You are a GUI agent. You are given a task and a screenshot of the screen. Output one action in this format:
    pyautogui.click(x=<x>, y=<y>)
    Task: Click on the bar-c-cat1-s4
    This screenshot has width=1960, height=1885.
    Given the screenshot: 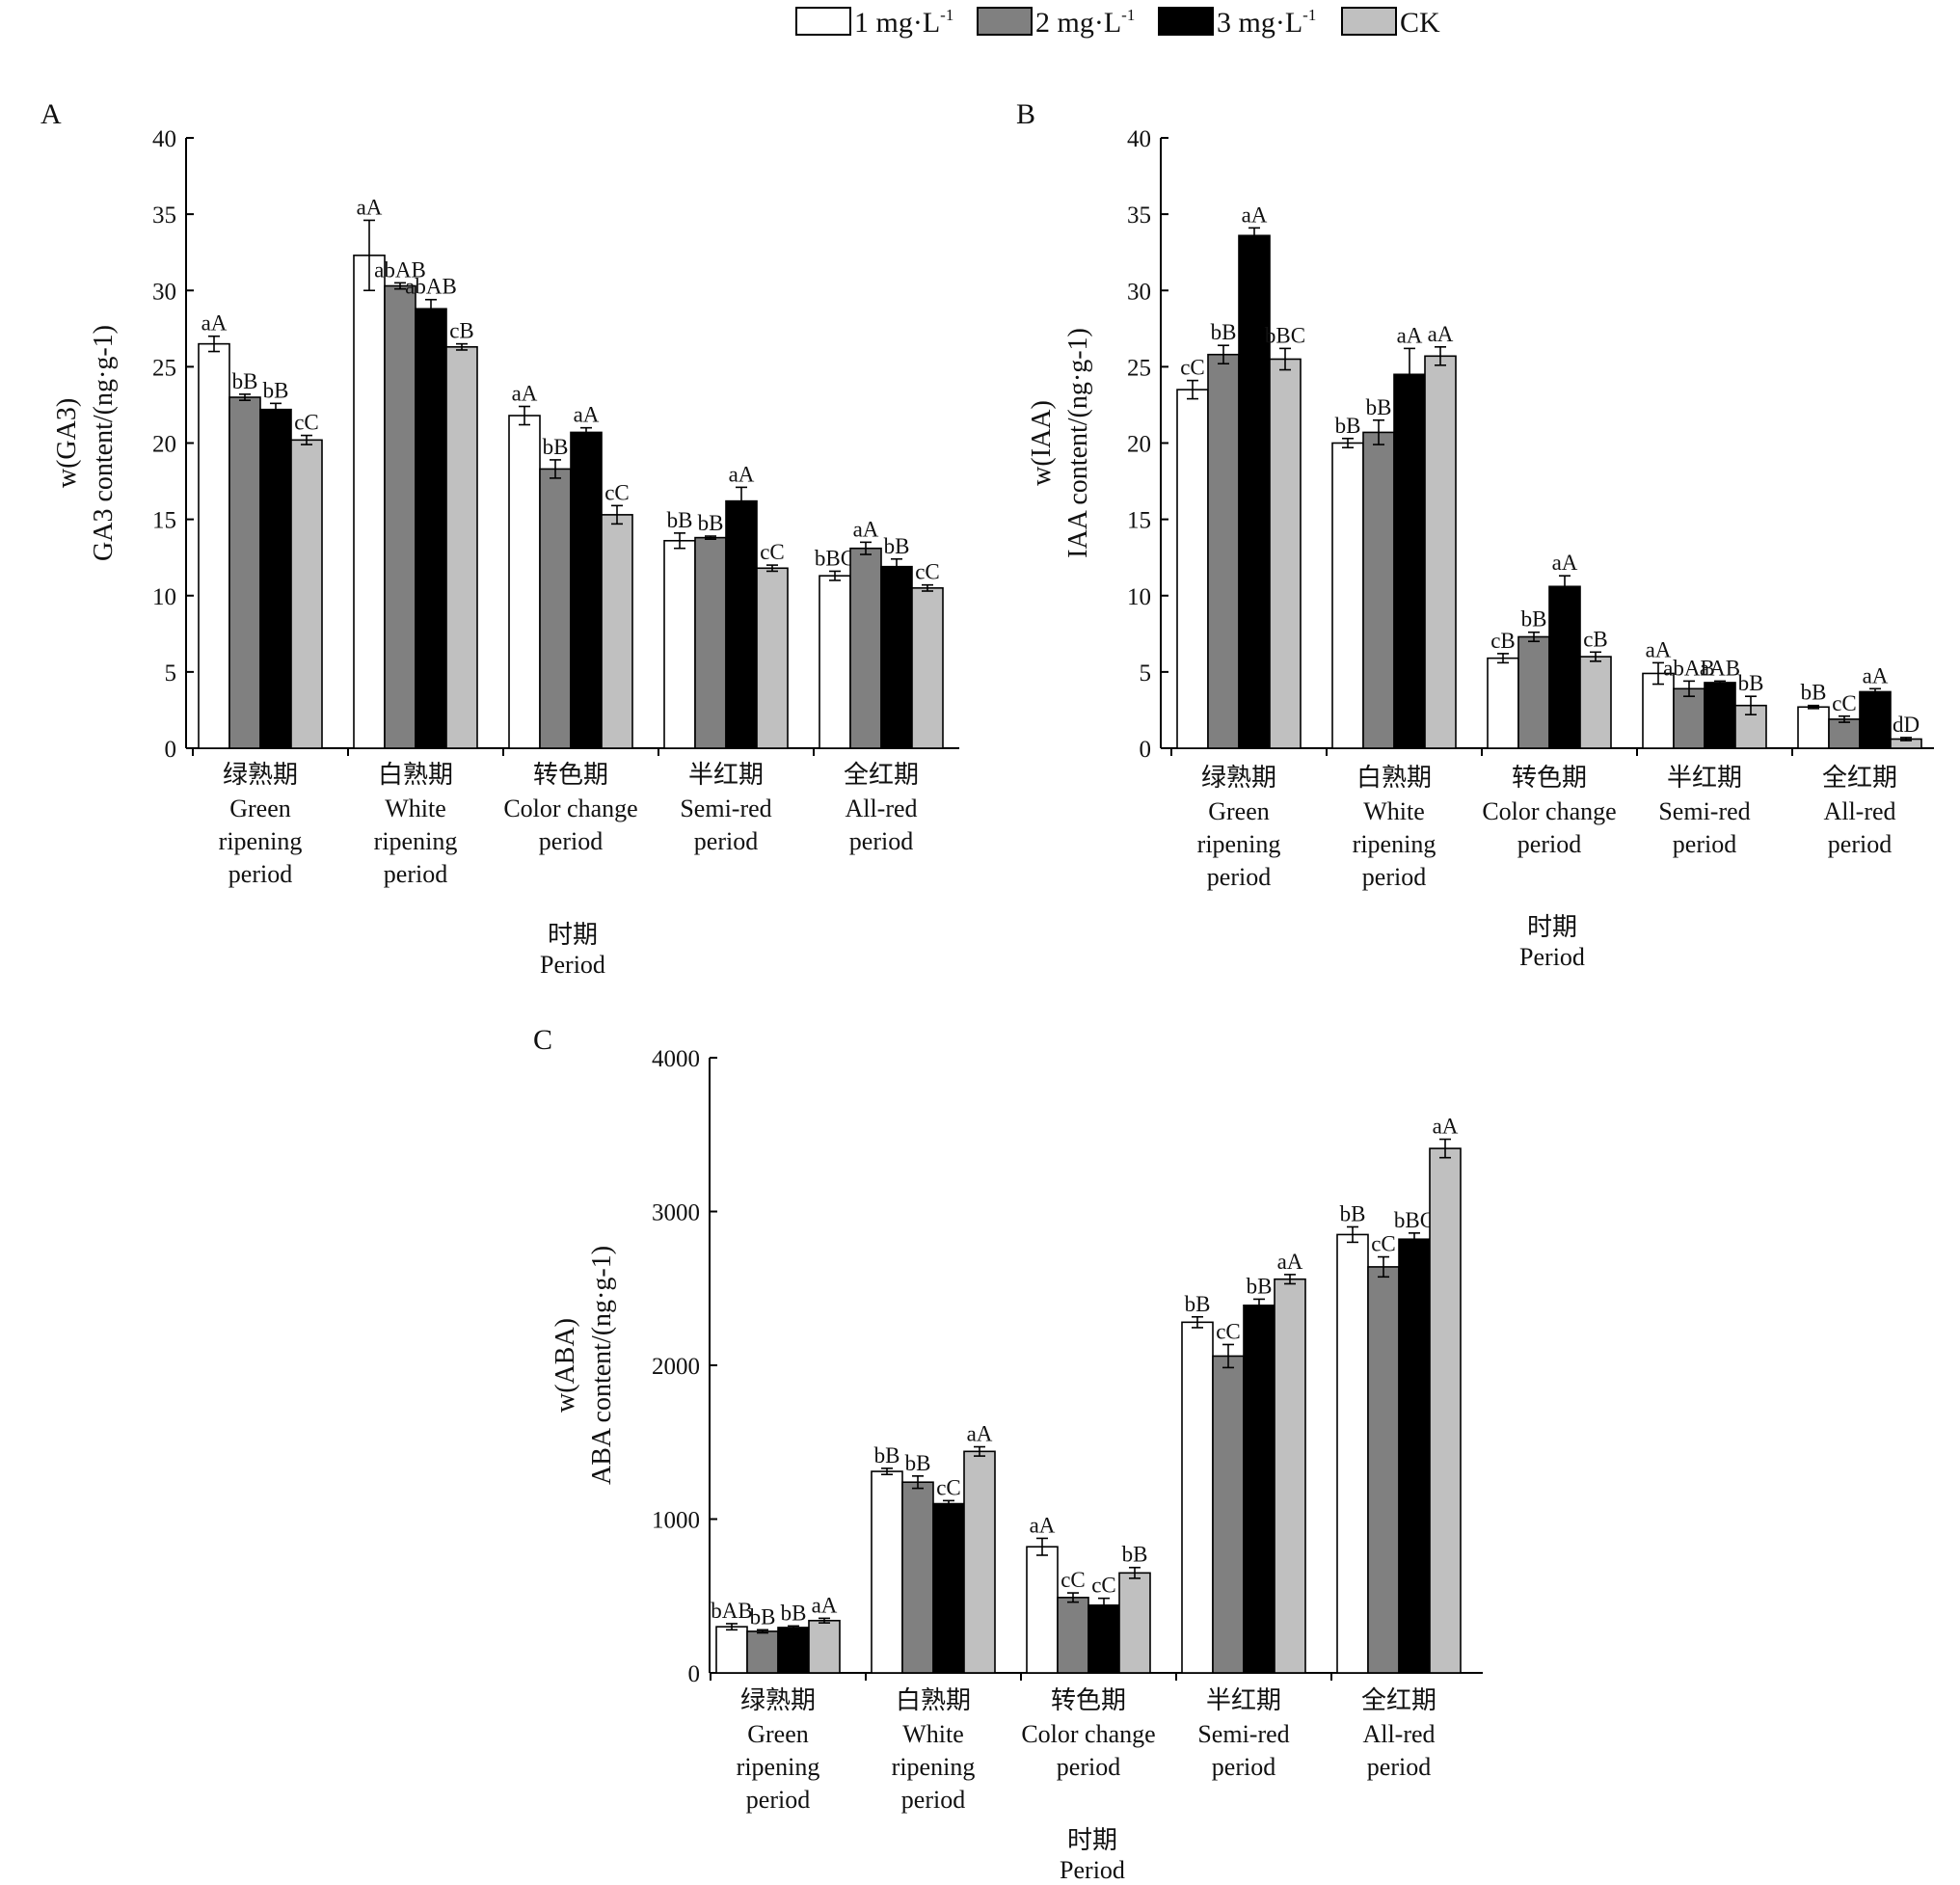 What is the action you would take?
    pyautogui.click(x=825, y=1647)
    